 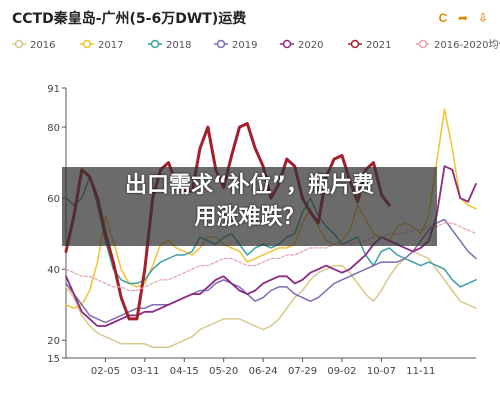 I want to click on refresh-icon: C, so click(x=443, y=18).